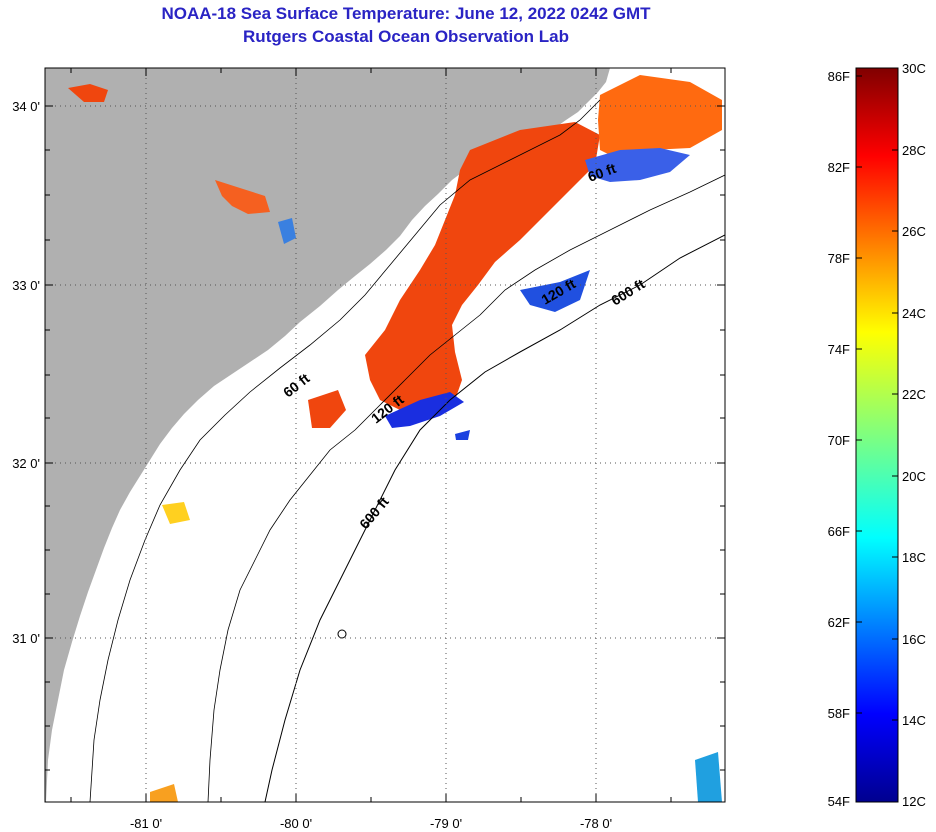  What do you see at coordinates (839, 531) in the screenshot?
I see `colorbar-f-label: 66F` at bounding box center [839, 531].